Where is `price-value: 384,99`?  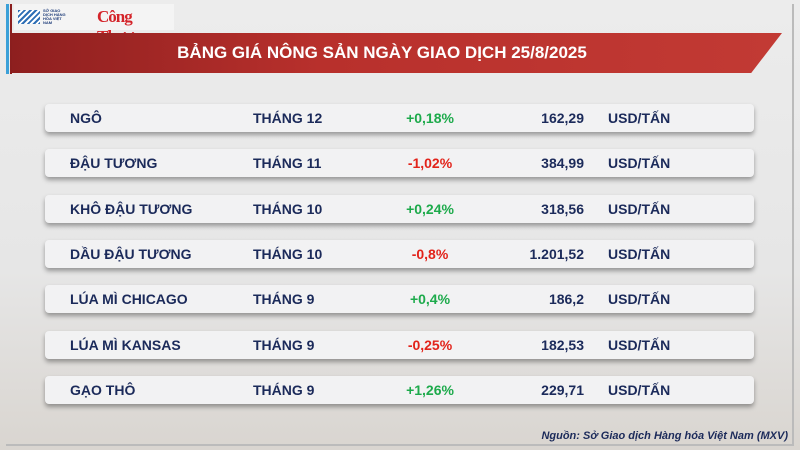 price-value: 384,99 is located at coordinates (562, 163).